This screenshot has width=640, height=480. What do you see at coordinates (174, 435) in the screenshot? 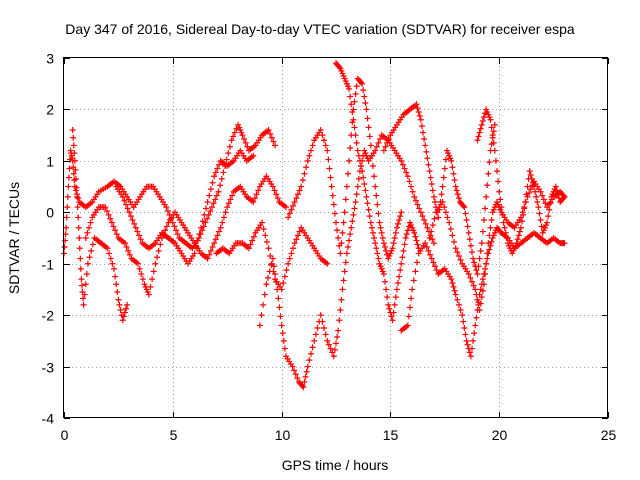
I see `x-tick-label: 5` at bounding box center [174, 435].